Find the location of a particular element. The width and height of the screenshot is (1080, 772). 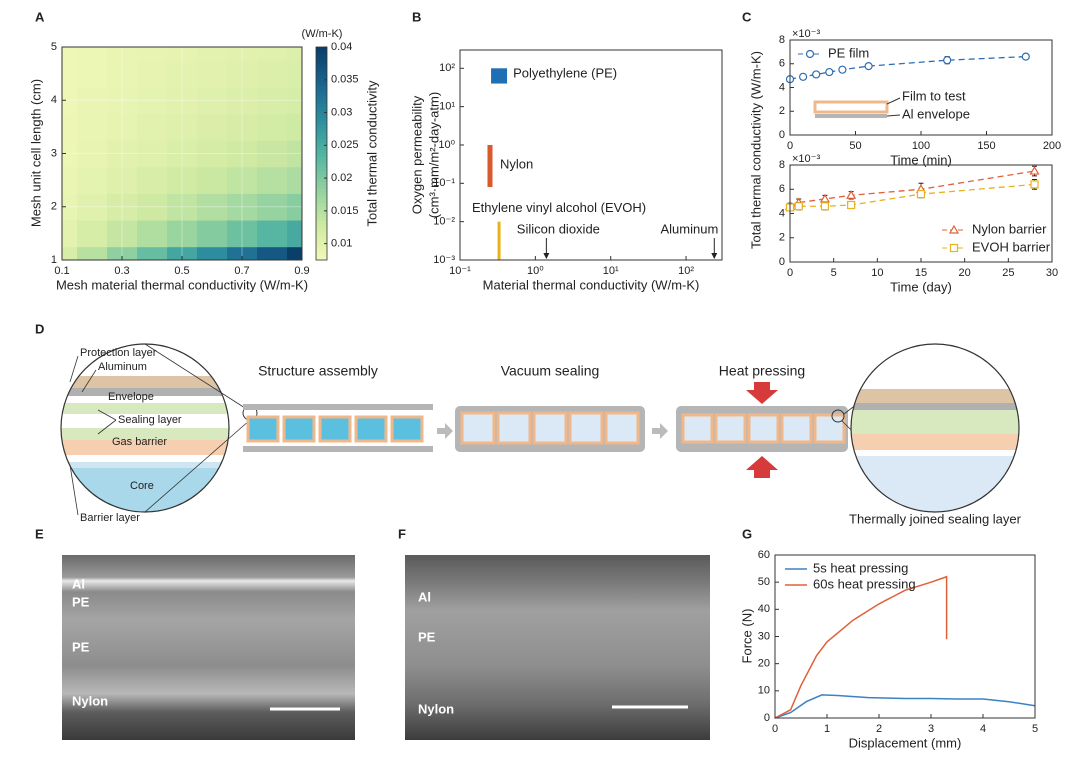

legend-label: PE film is located at coordinates (848, 52).